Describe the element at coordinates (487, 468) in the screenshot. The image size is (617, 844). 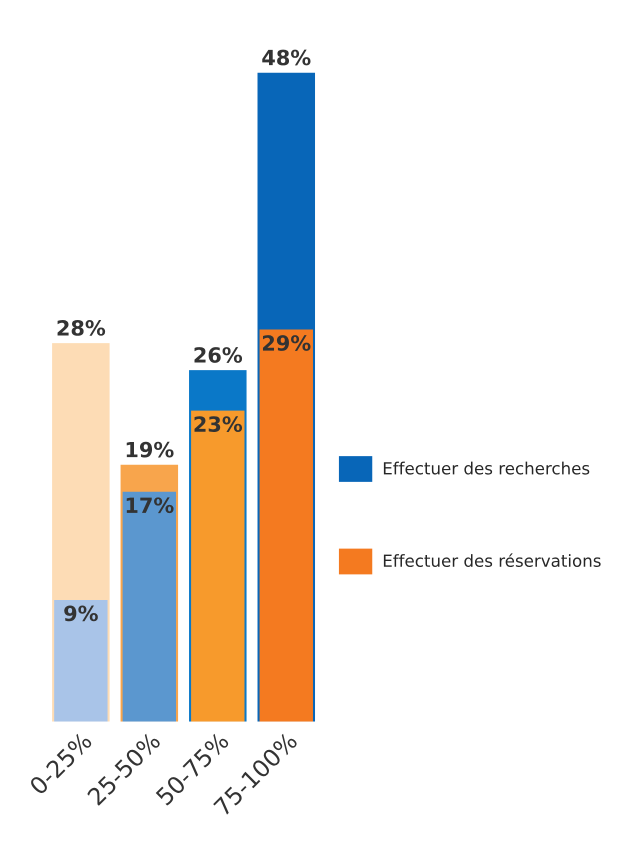
I see `legend-label: Effectuer des recherches` at that location.